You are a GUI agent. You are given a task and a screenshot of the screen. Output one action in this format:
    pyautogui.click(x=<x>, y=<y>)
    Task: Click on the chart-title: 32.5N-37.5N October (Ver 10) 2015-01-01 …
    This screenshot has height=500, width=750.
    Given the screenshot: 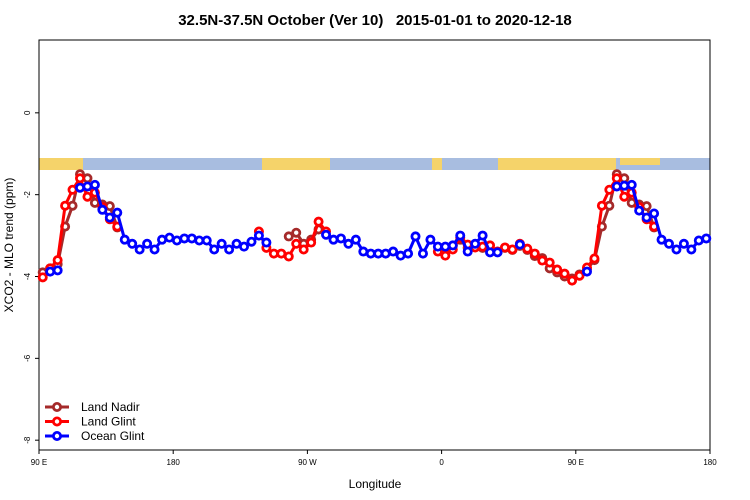 What is the action you would take?
    pyautogui.click(x=375, y=20)
    